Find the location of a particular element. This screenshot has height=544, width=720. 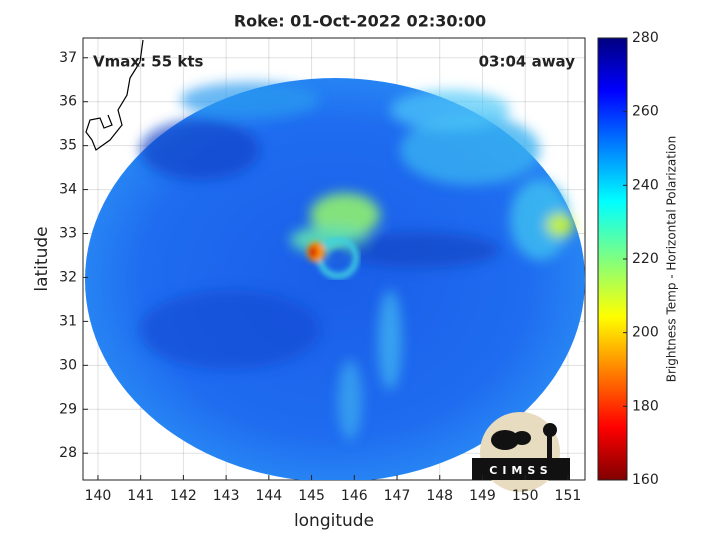

x-tick-label: 145 is located at coordinates (311, 496).